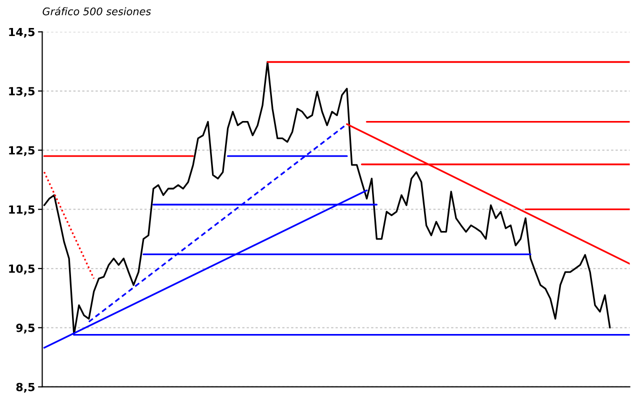 This screenshot has width=640, height=398. Describe the element at coordinates (22, 210) in the screenshot. I see `y-tick-label: 11,5` at that location.